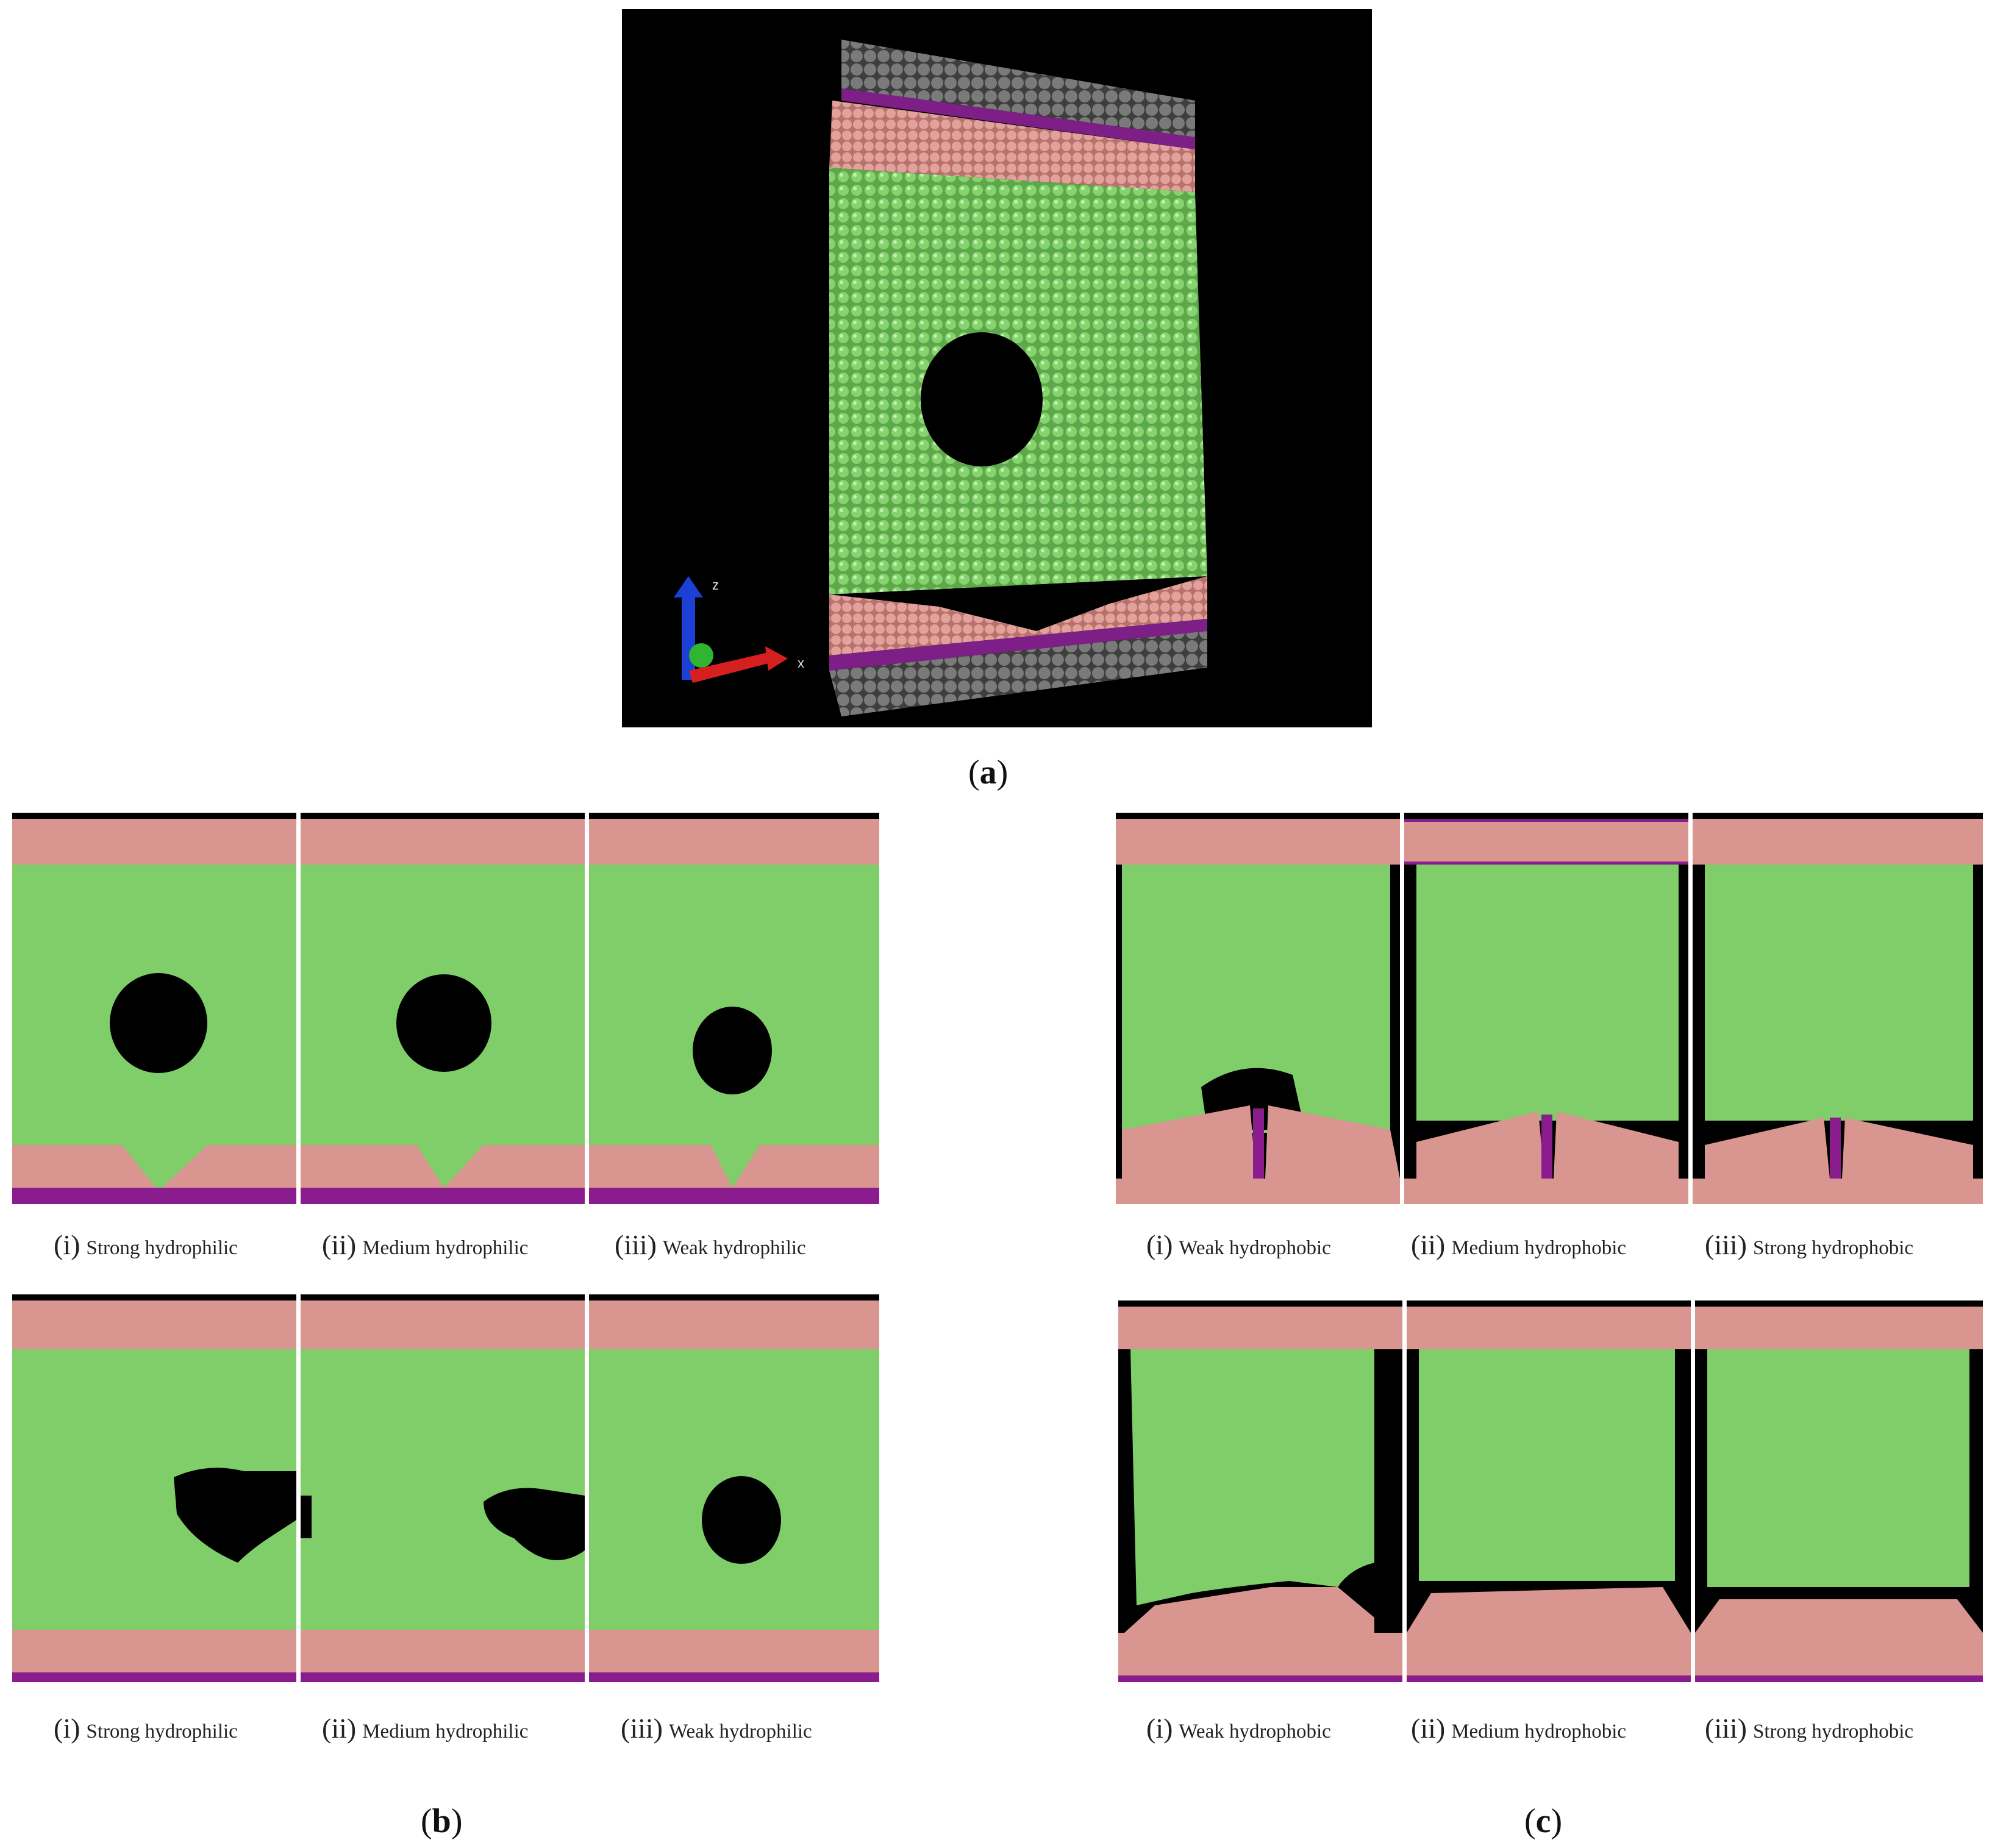  I want to click on caption-b1-i: (i) Strong hydrophilic, so click(146, 1244).